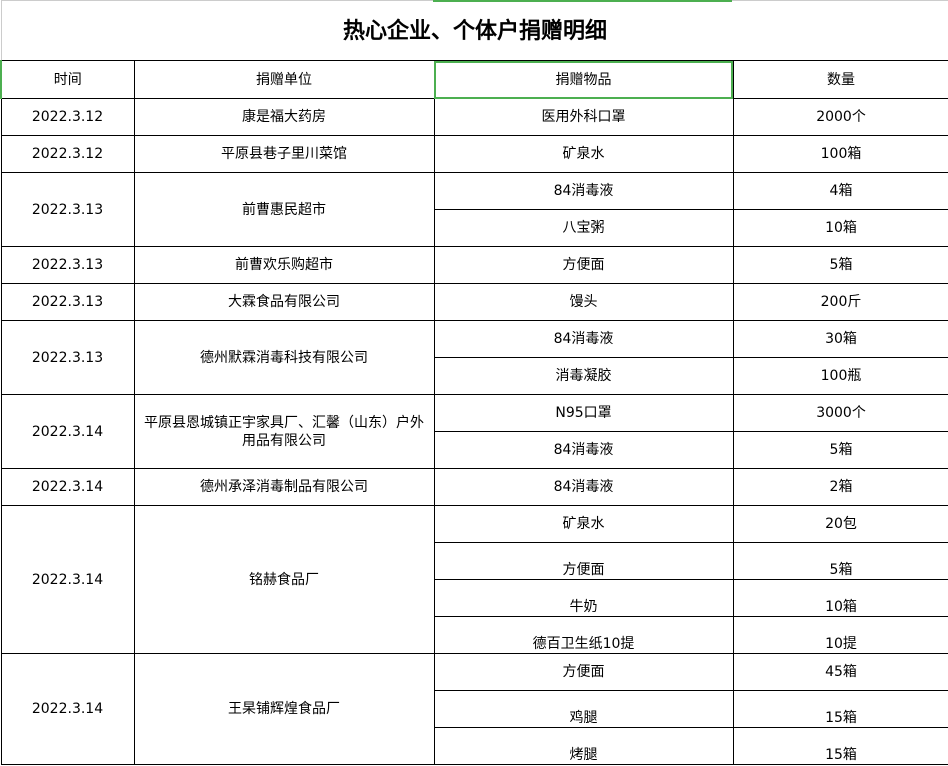 The image size is (948, 766). I want to click on item-cell: 消毒凝胶, so click(583, 376).